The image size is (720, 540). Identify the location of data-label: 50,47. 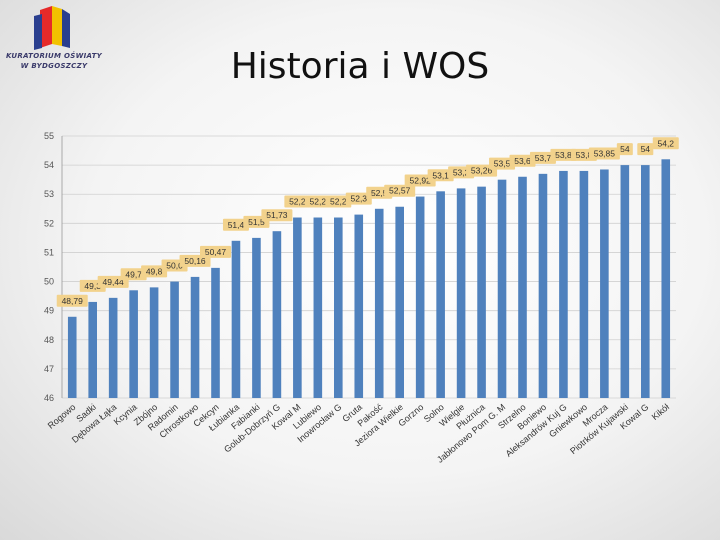
(216, 252).